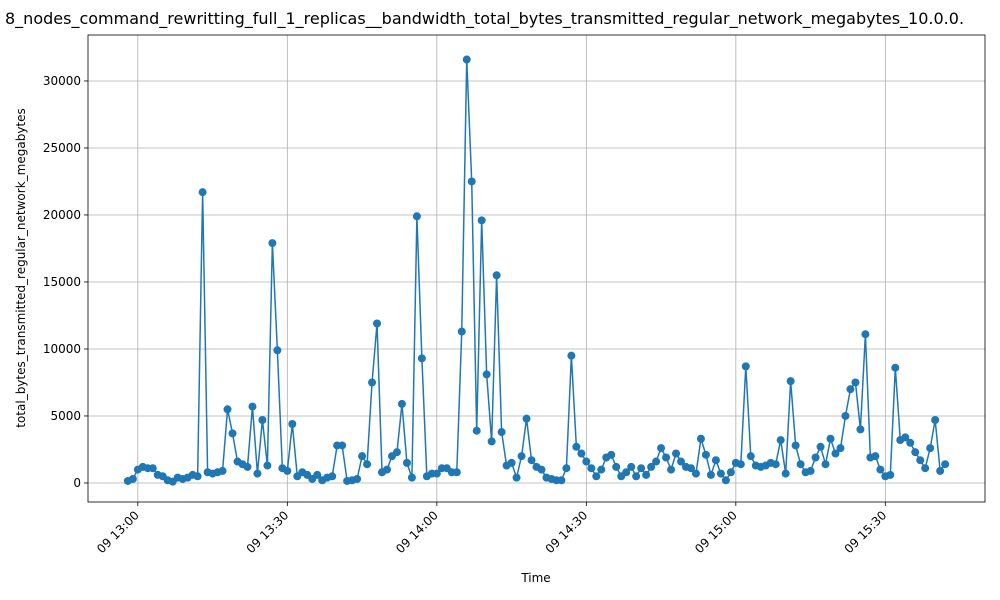 Image resolution: width=1000 pixels, height=600 pixels. Describe the element at coordinates (716, 532) in the screenshot. I see `x-tick-label: 09 15:00` at that location.